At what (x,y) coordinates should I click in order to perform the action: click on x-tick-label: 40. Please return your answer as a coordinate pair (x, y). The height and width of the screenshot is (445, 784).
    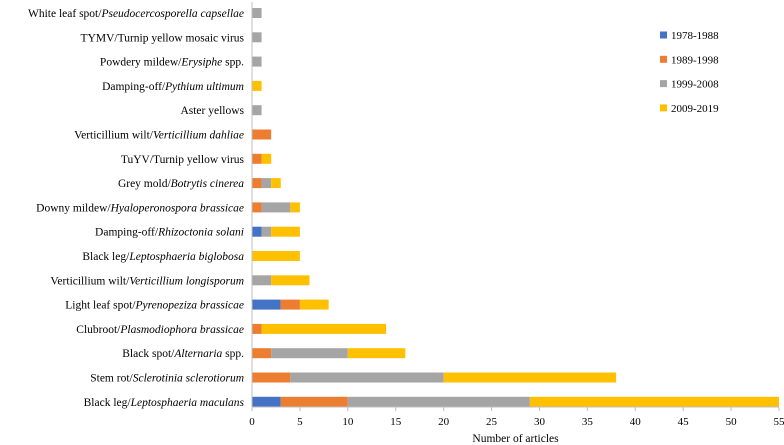
    Looking at the image, I should click on (636, 422).